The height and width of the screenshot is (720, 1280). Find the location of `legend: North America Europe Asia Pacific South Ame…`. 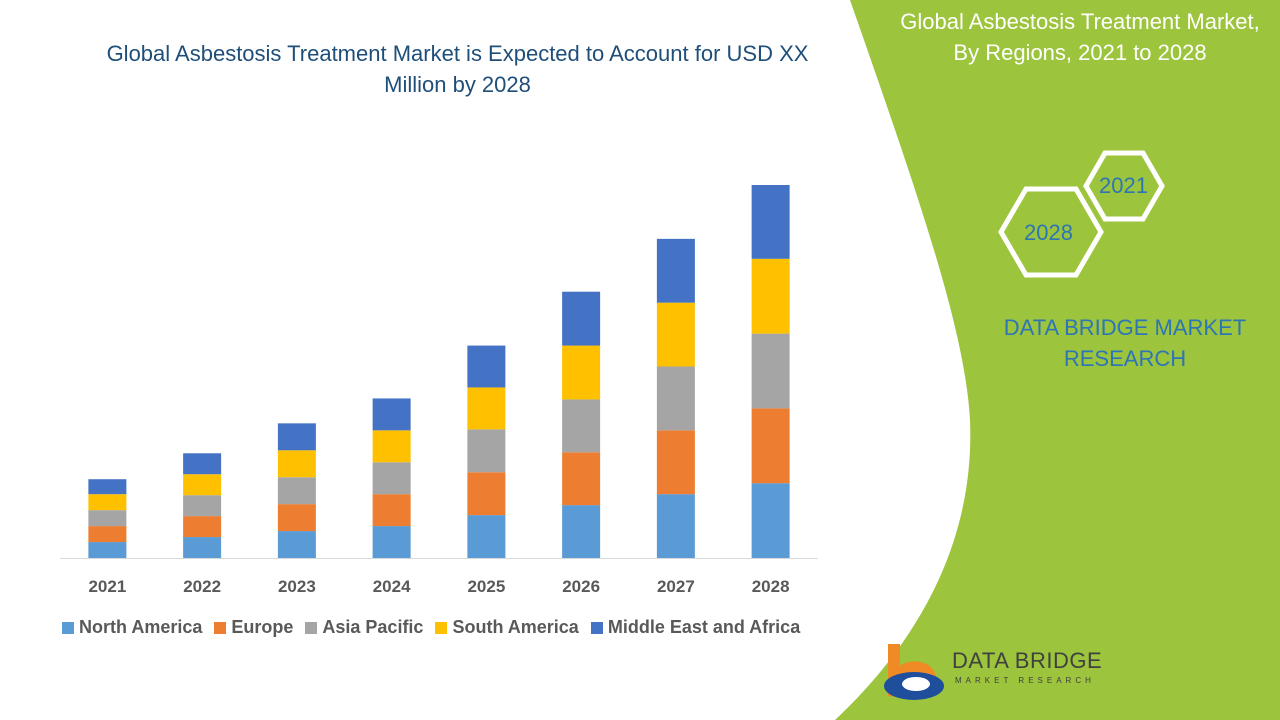

legend: North America Europe Asia Pacific South Ame… is located at coordinates (431, 627).